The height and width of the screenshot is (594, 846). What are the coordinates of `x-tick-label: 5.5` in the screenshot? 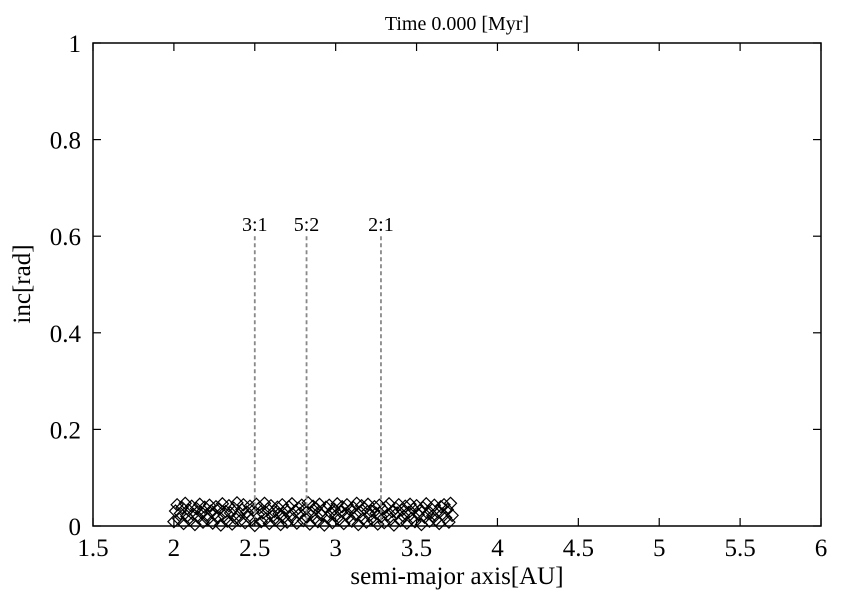 It's located at (739, 548).